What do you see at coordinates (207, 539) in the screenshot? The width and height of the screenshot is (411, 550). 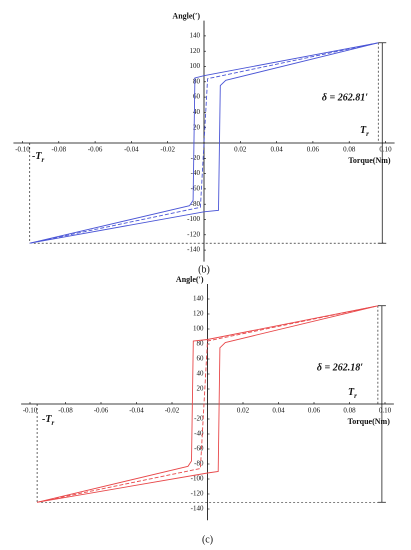 I see `caption: (c)` at bounding box center [207, 539].